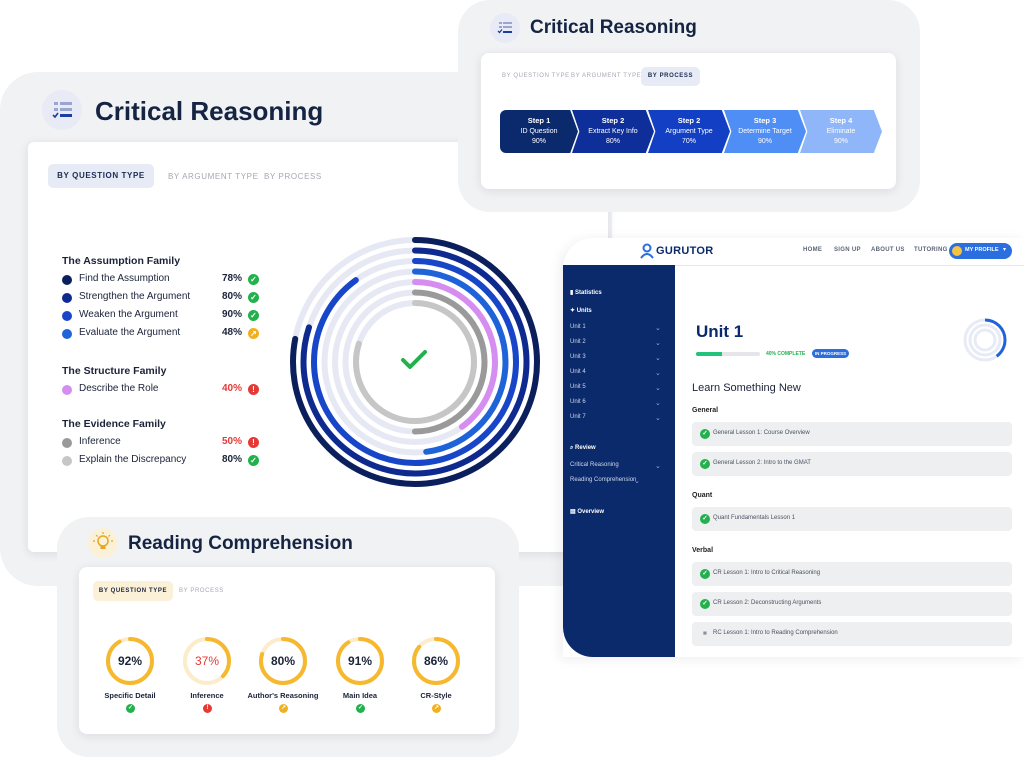  Describe the element at coordinates (572, 293) in the screenshot. I see `bar-chart-icon: ▮` at that location.